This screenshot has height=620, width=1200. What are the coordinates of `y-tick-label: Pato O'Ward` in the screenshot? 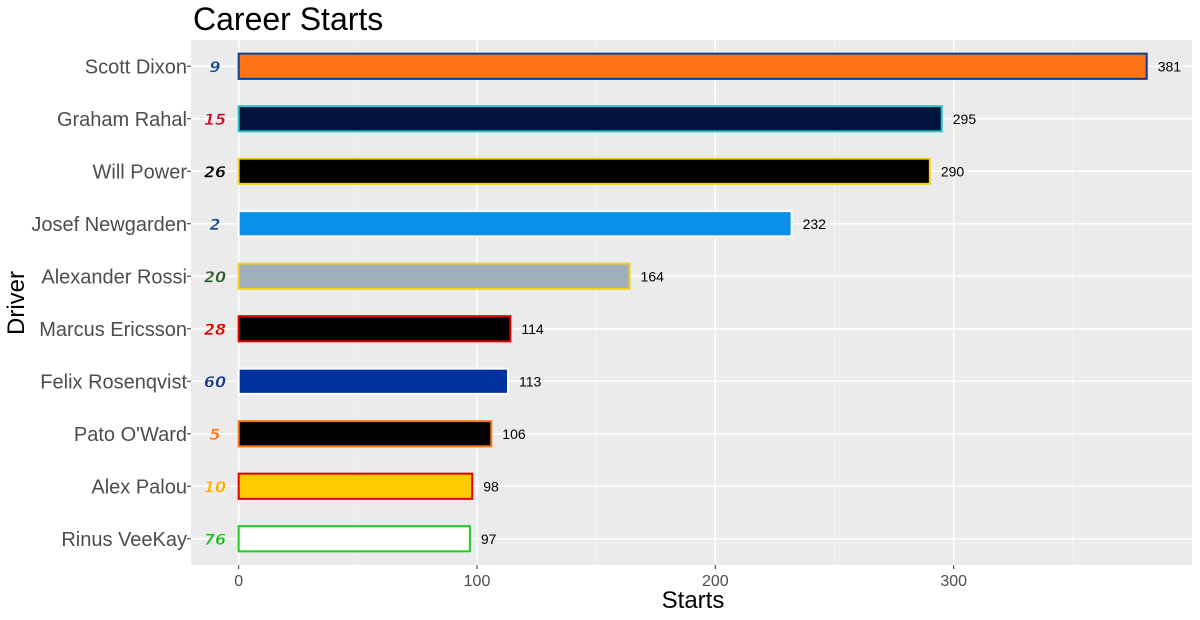 It's located at (130, 435).